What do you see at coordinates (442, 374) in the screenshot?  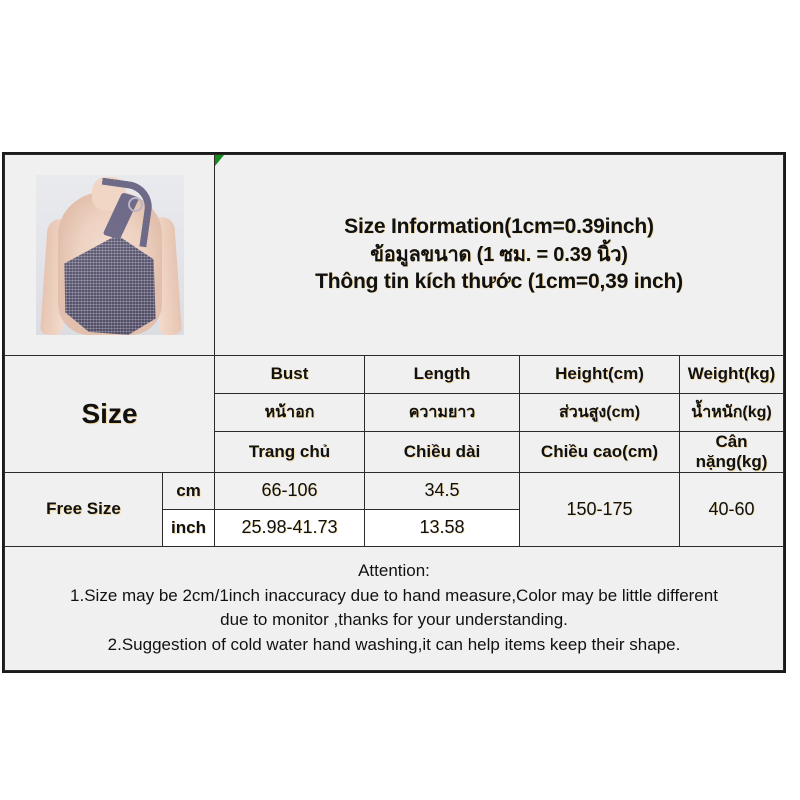 I see `header-length-en: Length` at bounding box center [442, 374].